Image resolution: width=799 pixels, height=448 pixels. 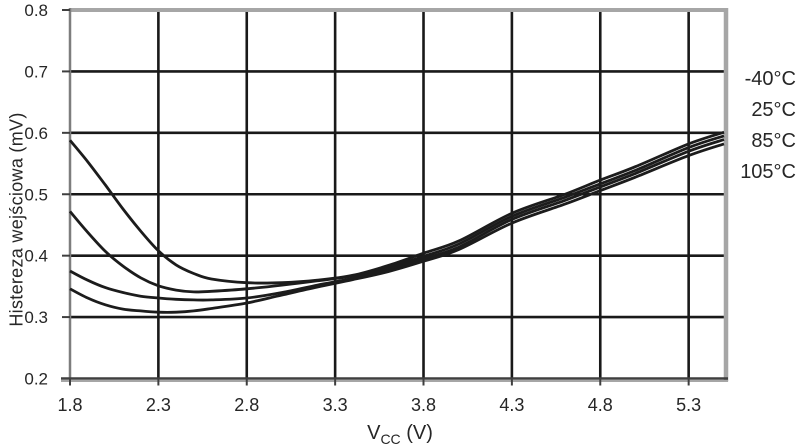 I want to click on y-tick-label: 0.7, so click(x=36, y=71).